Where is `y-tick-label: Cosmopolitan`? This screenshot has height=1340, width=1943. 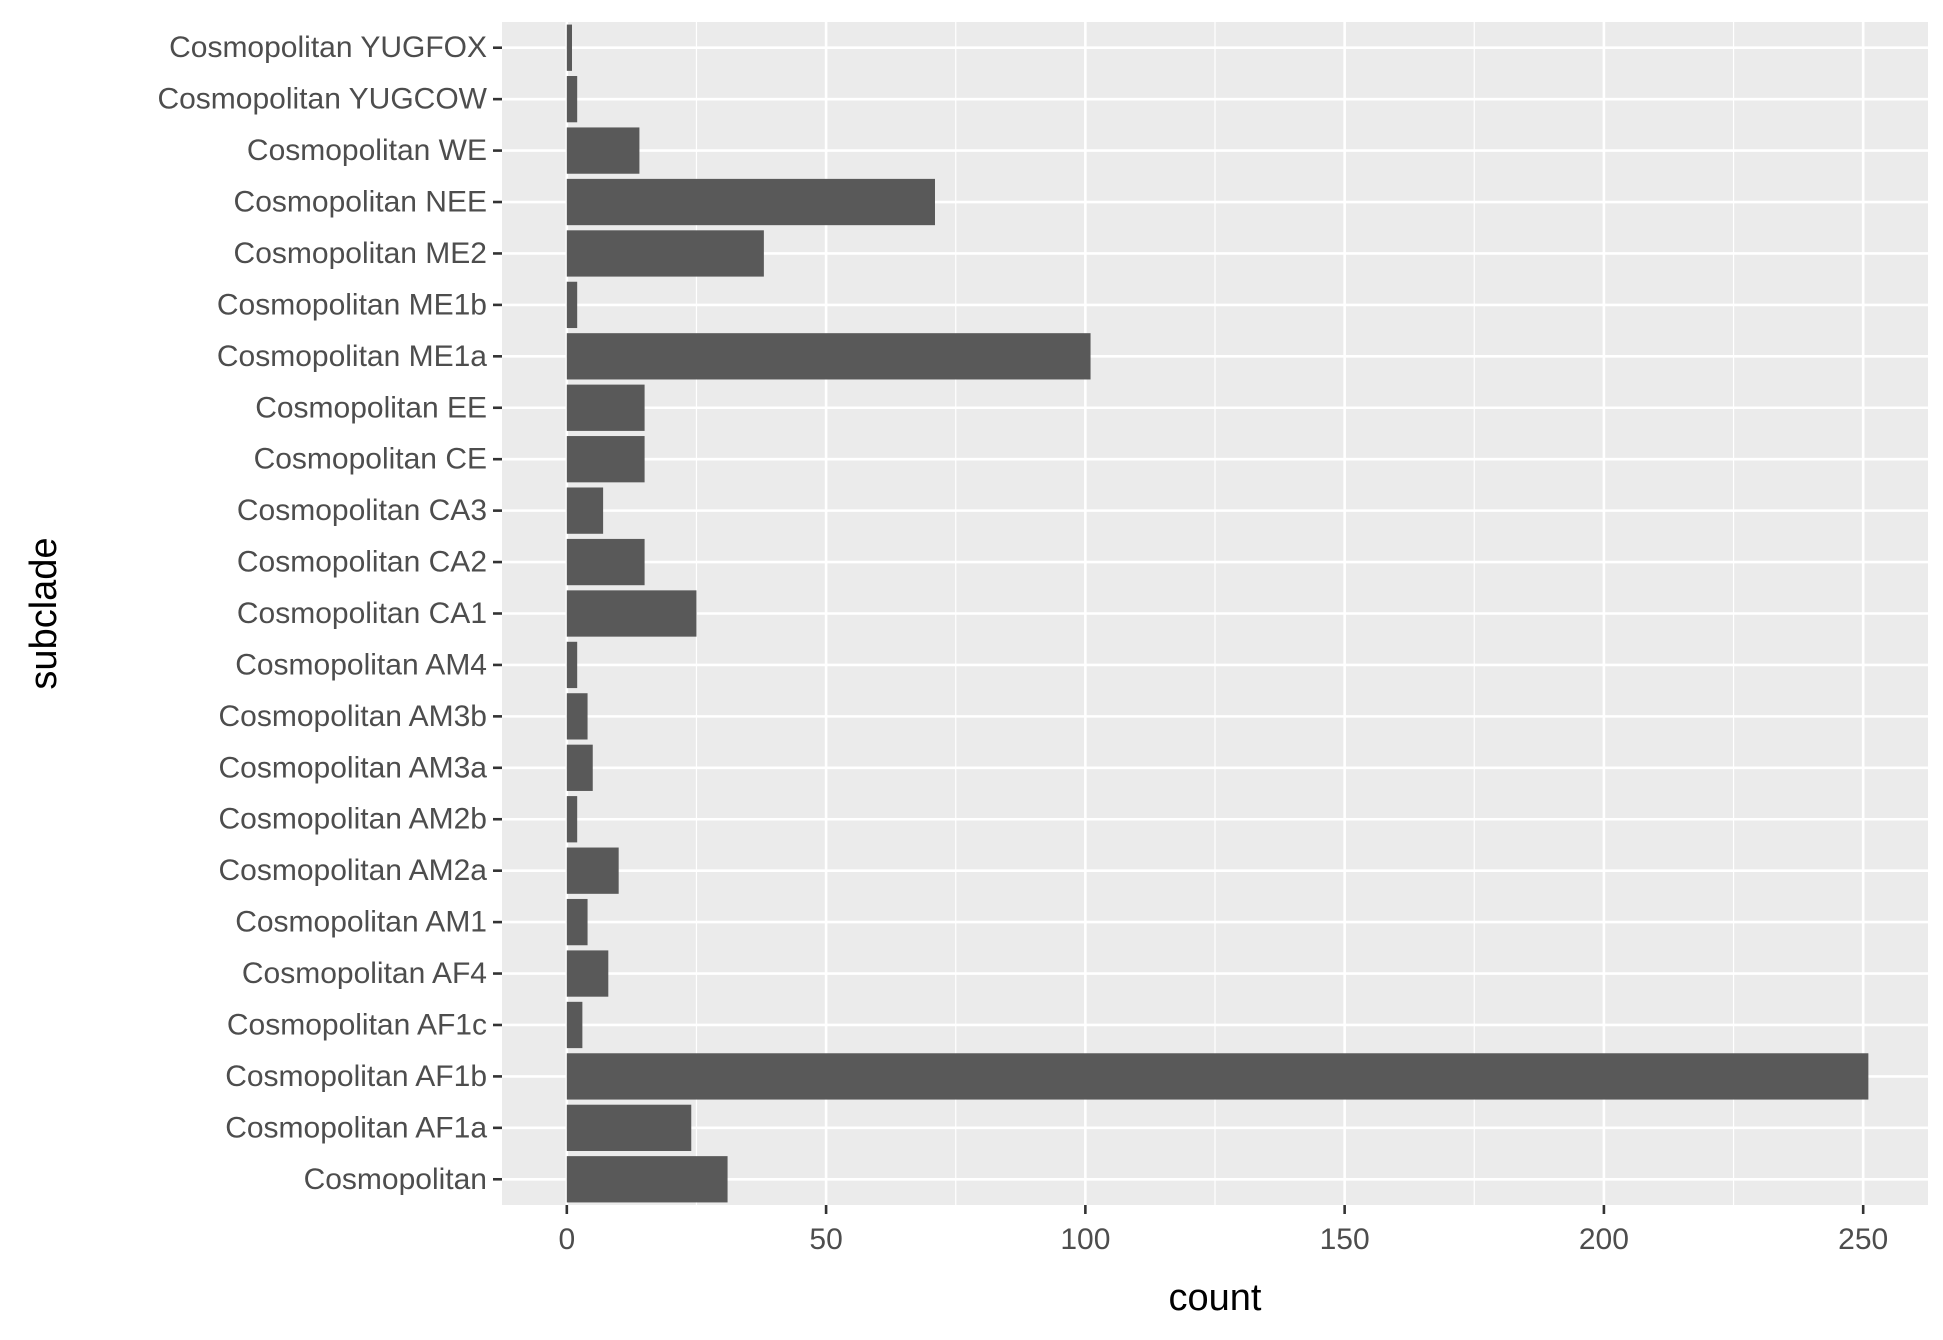
y-tick-label: Cosmopolitan is located at coordinates (395, 1179).